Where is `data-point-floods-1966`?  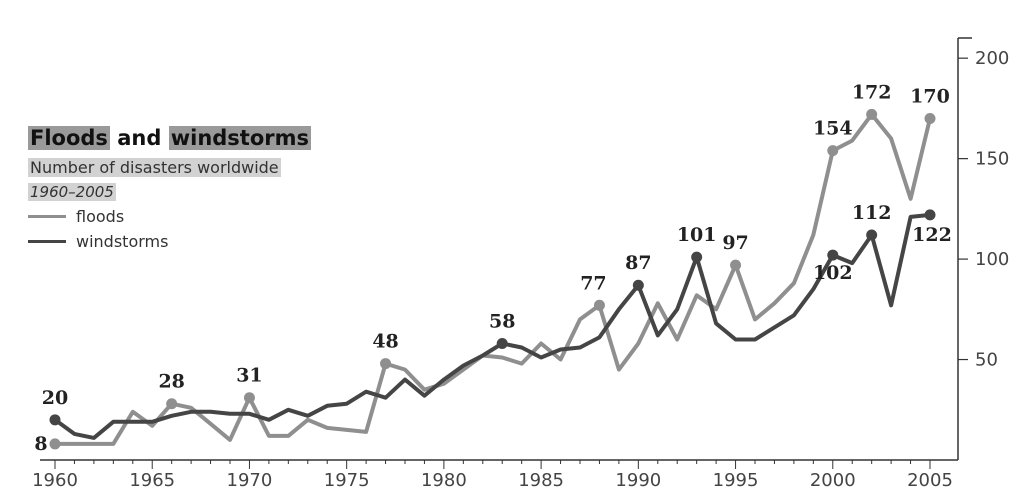 data-point-floods-1966 is located at coordinates (172, 404).